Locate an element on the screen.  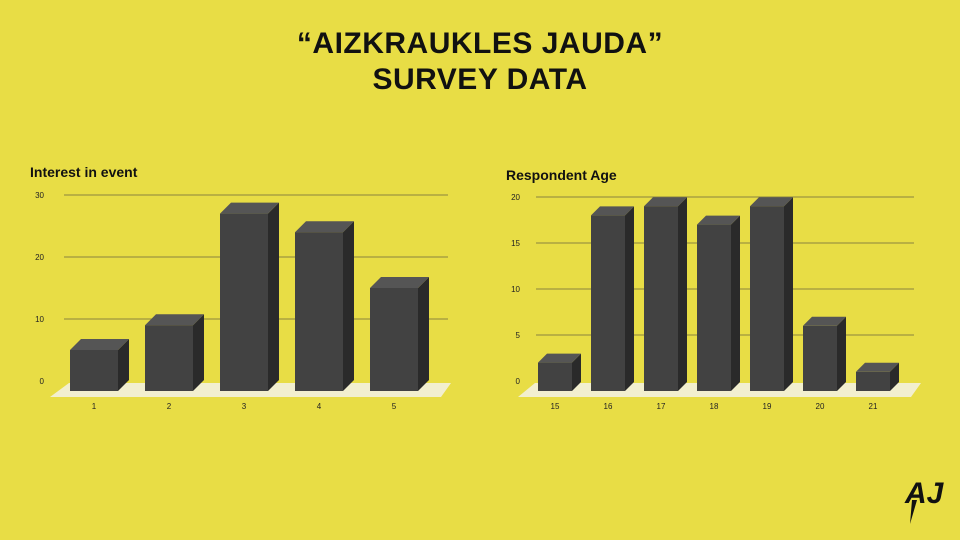
x-tick-label: 1 is located at coordinates (94, 406).